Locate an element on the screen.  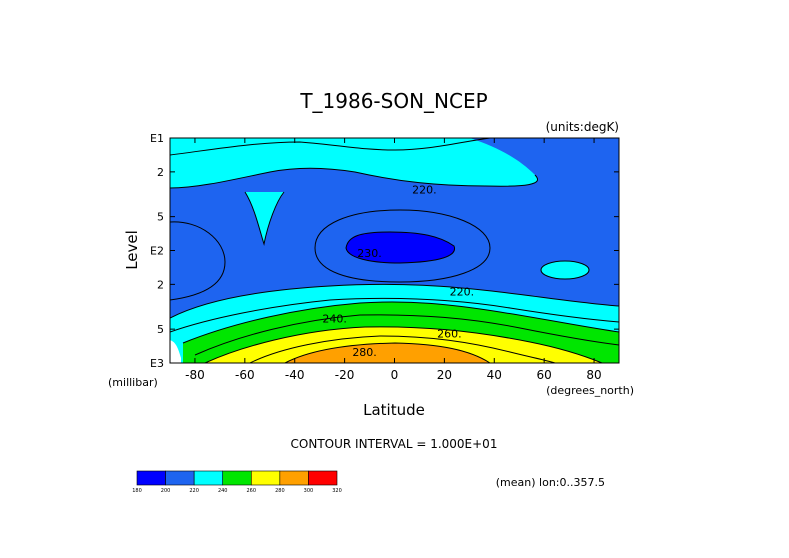
x-tick-label: -60 is located at coordinates (245, 375).